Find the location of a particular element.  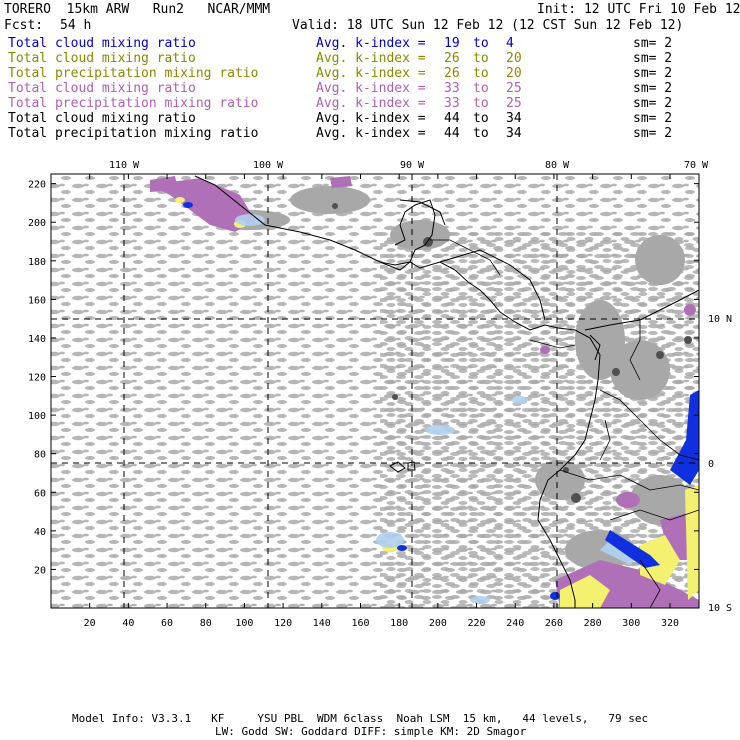

y-tick-label: 120 is located at coordinates (37, 378).